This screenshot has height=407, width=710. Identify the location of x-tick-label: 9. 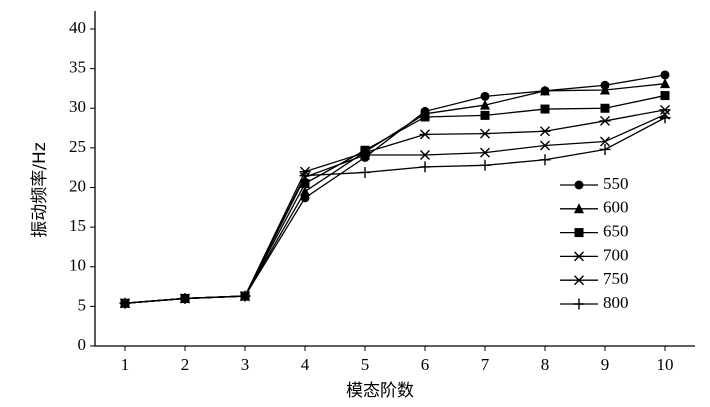
(605, 364).